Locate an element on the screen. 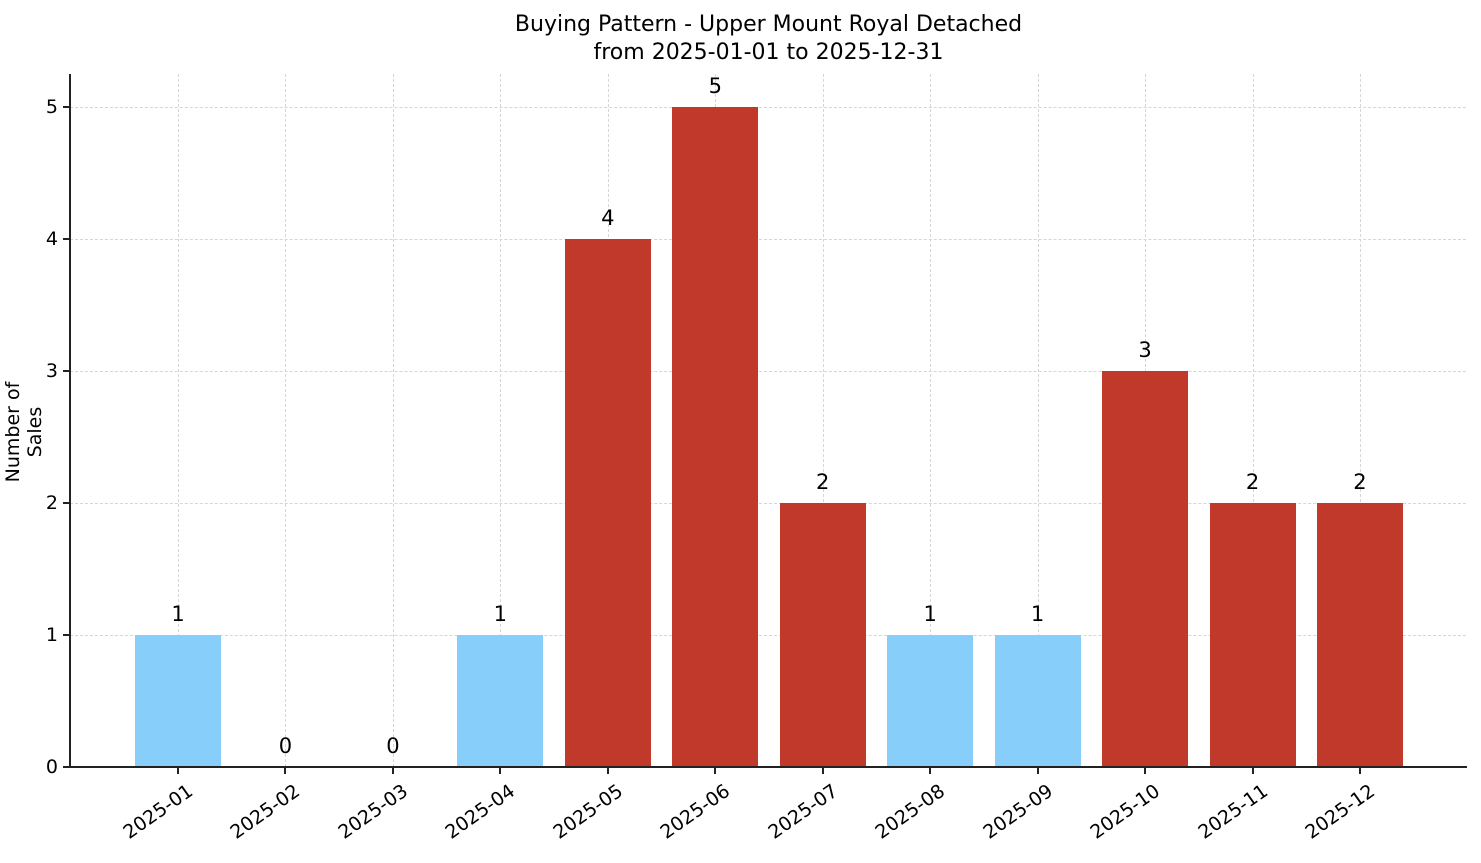 The height and width of the screenshot is (863, 1481). x-axis-line is located at coordinates (768, 767).